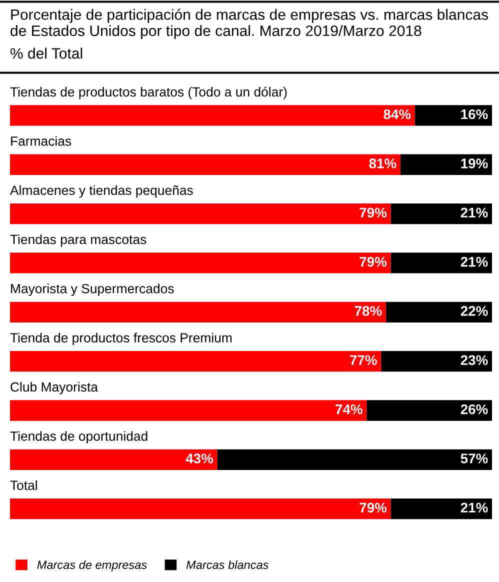  What do you see at coordinates (474, 114) in the screenshot?
I see `data-label: 16%` at bounding box center [474, 114].